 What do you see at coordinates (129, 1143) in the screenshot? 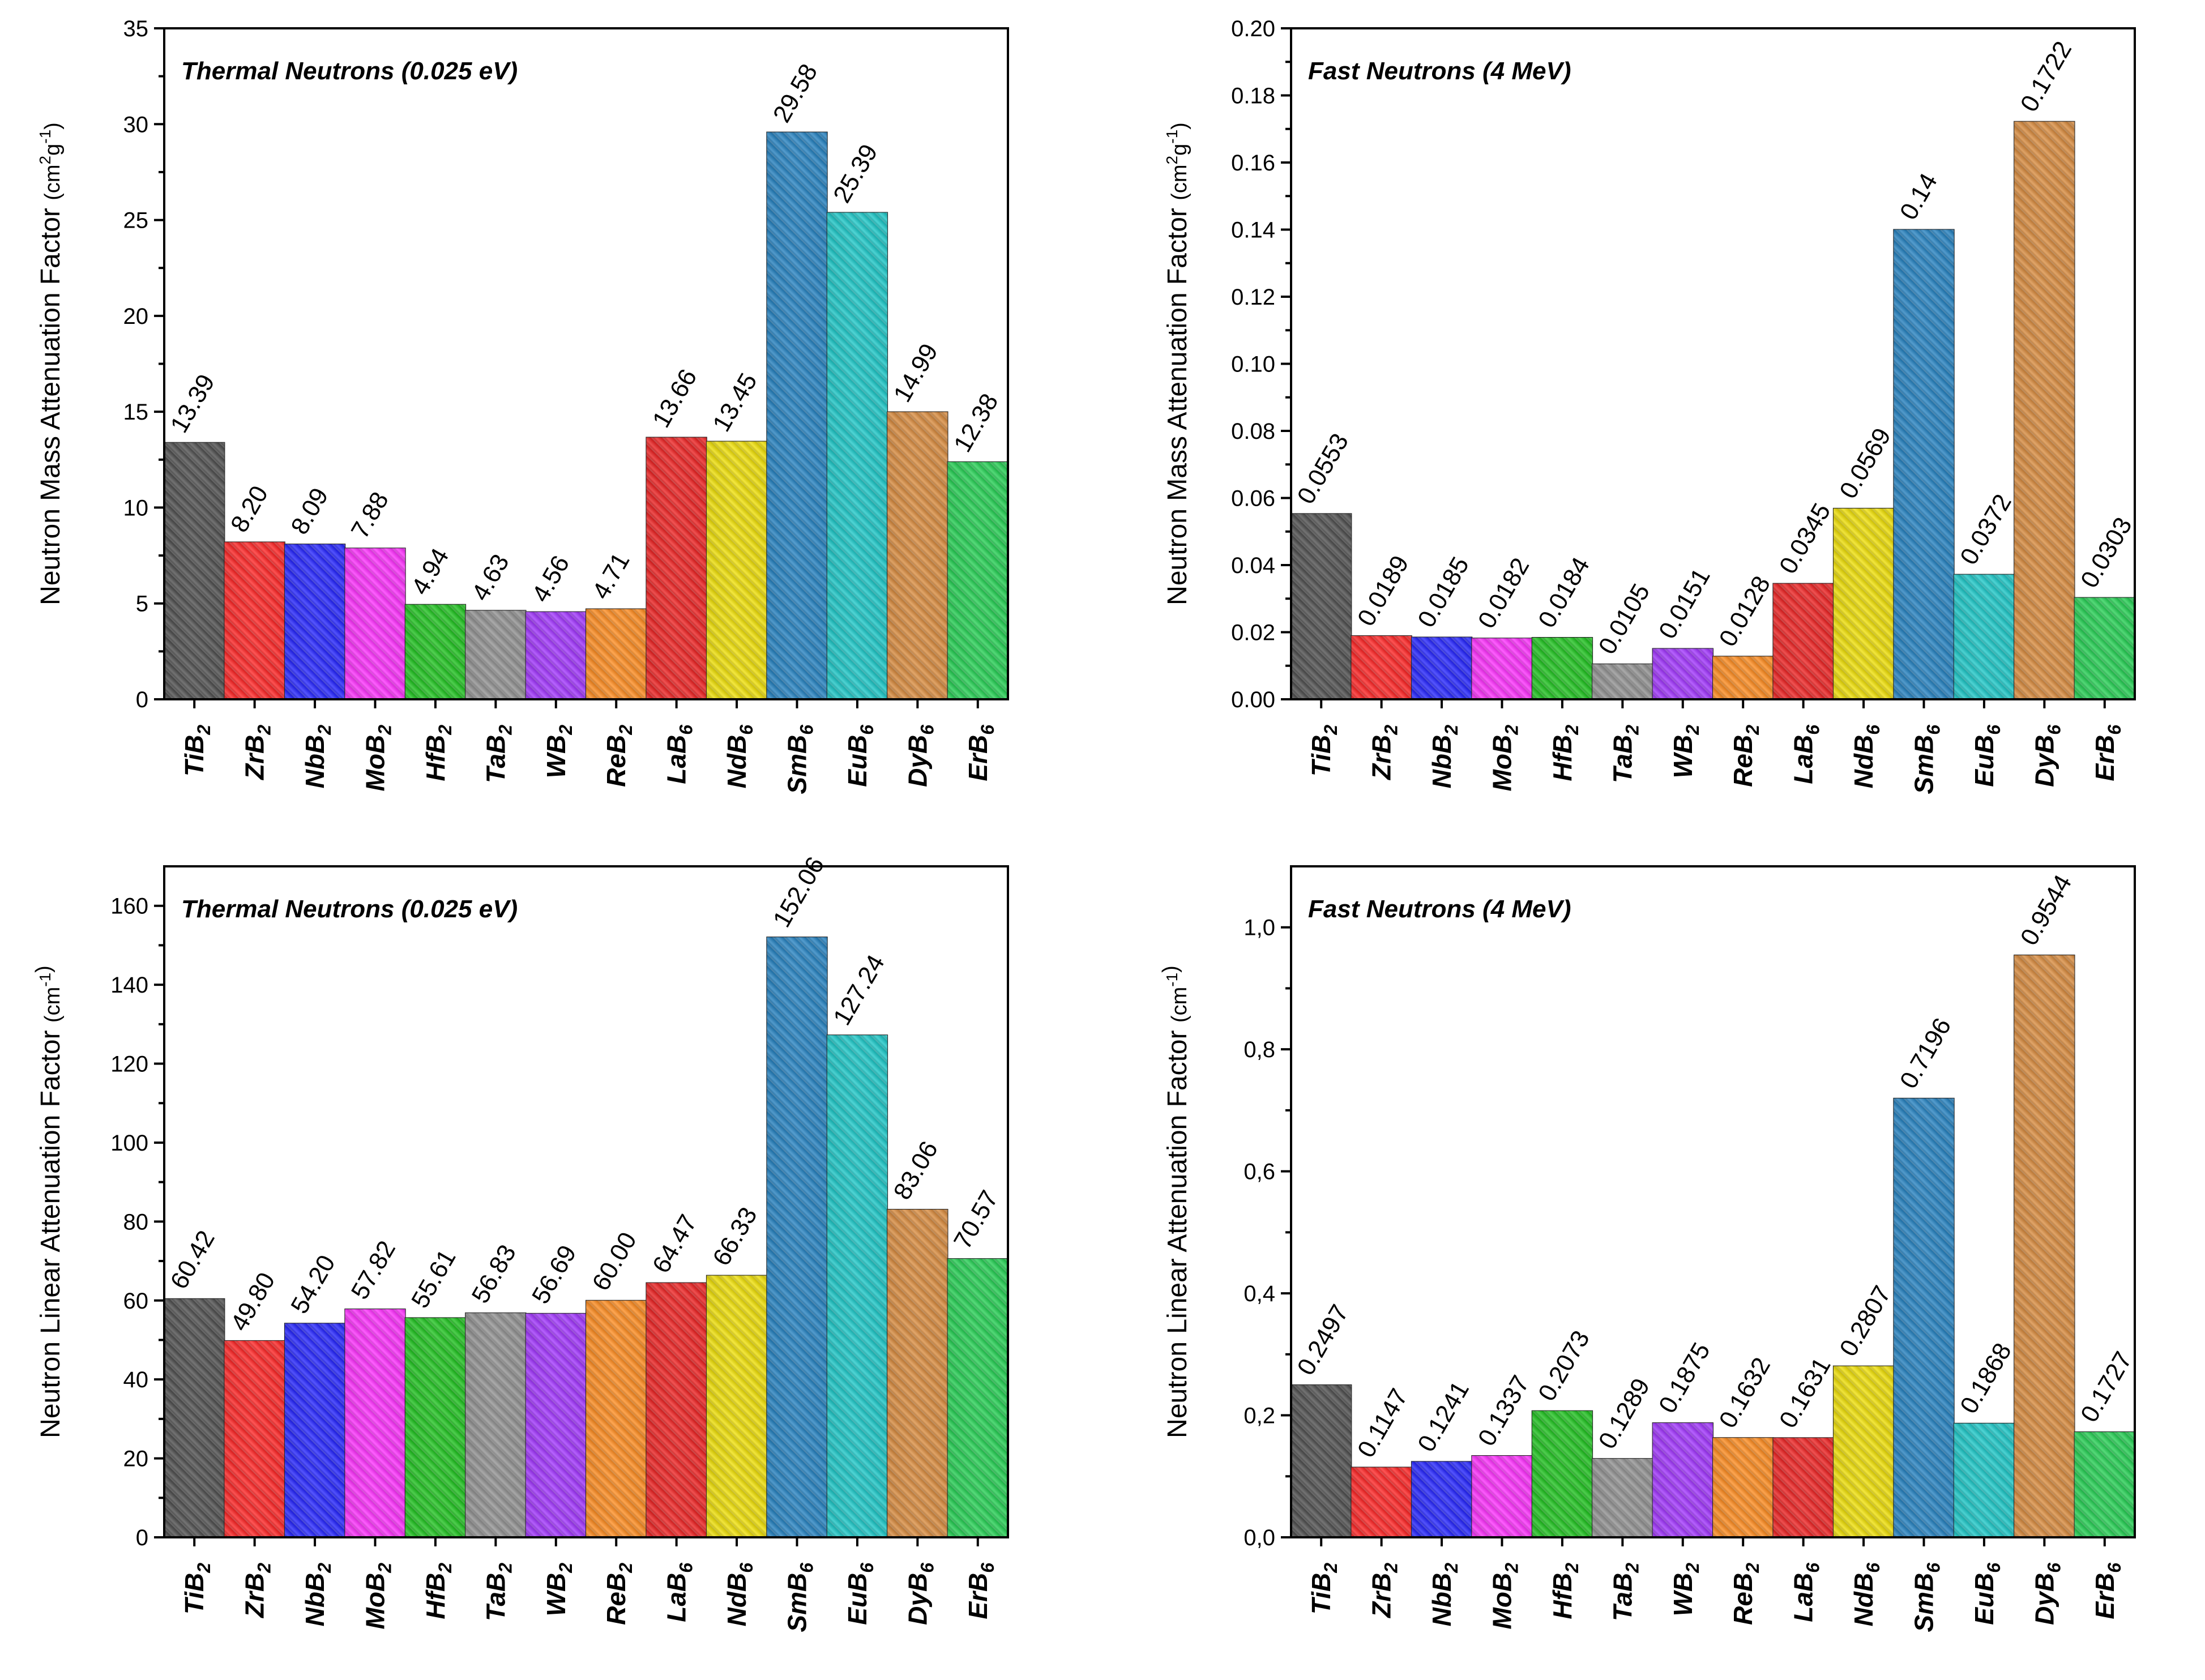
I see `y-tick-label: 100` at bounding box center [129, 1143].